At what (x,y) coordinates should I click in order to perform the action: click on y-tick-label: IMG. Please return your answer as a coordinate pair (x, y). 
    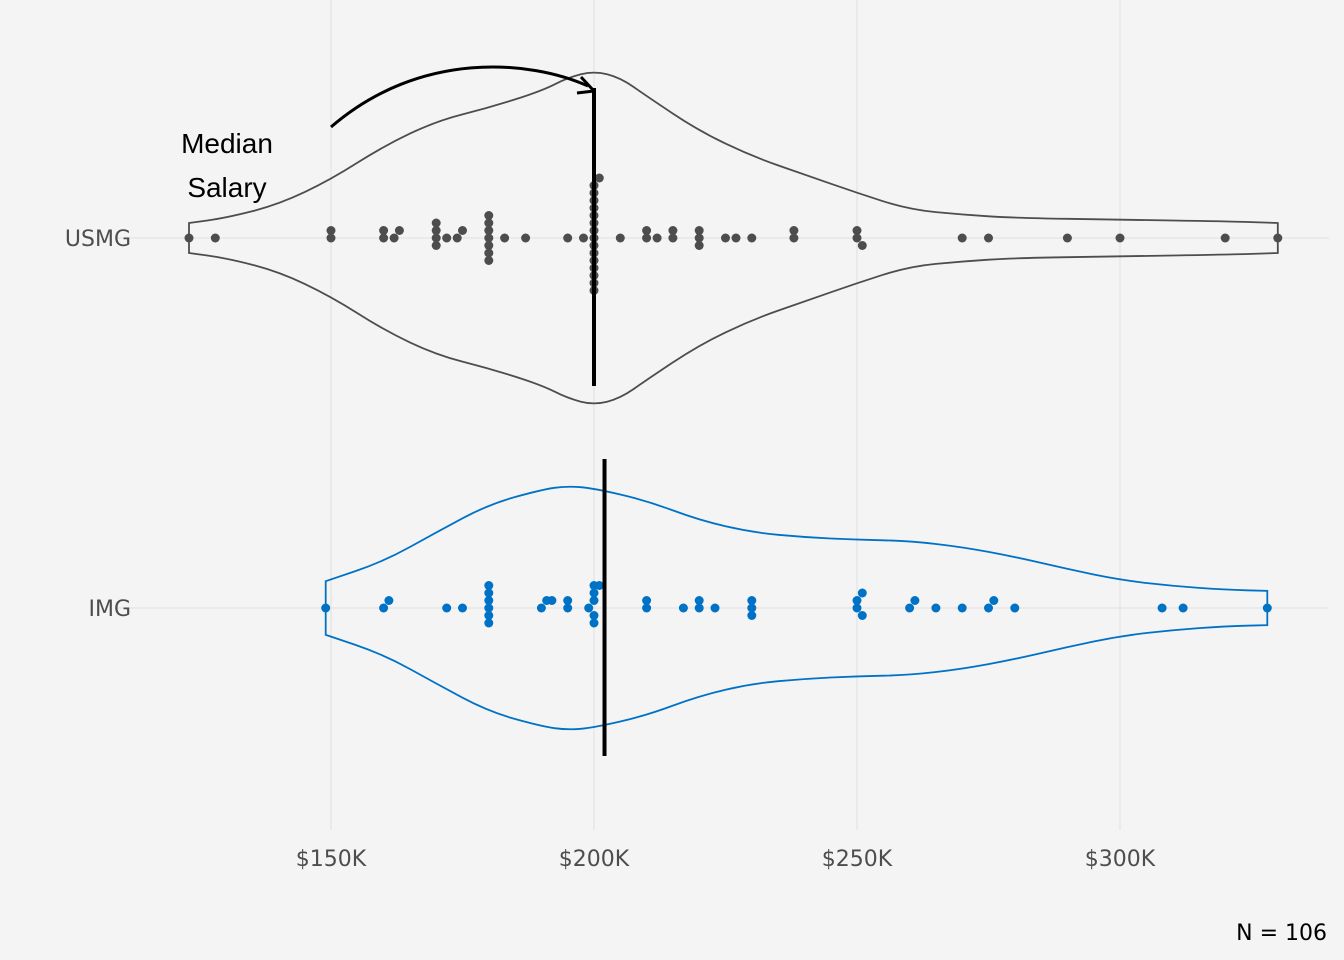
    Looking at the image, I should click on (109, 609).